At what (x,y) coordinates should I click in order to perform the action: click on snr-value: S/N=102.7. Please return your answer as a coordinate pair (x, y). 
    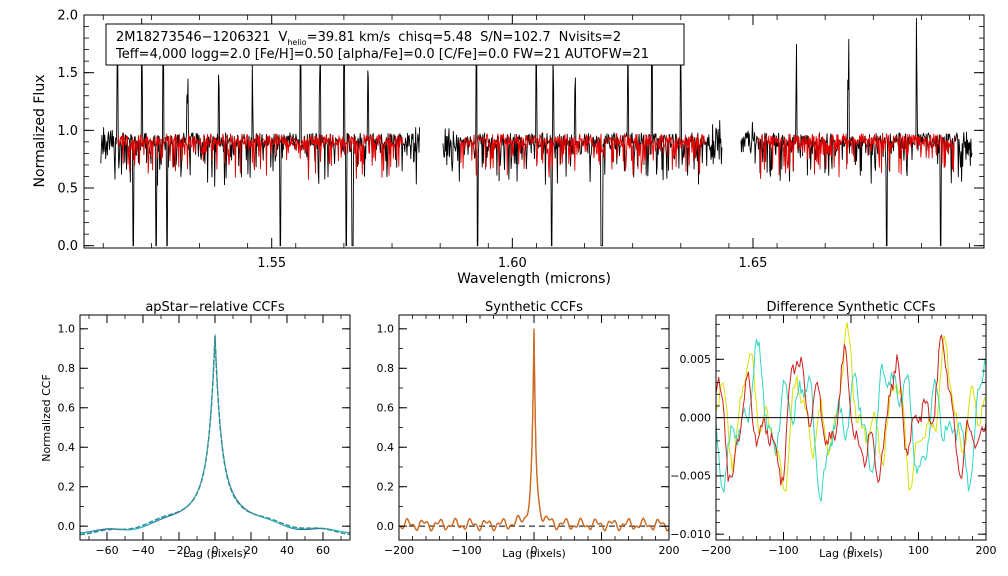
    Looking at the image, I should click on (515, 37).